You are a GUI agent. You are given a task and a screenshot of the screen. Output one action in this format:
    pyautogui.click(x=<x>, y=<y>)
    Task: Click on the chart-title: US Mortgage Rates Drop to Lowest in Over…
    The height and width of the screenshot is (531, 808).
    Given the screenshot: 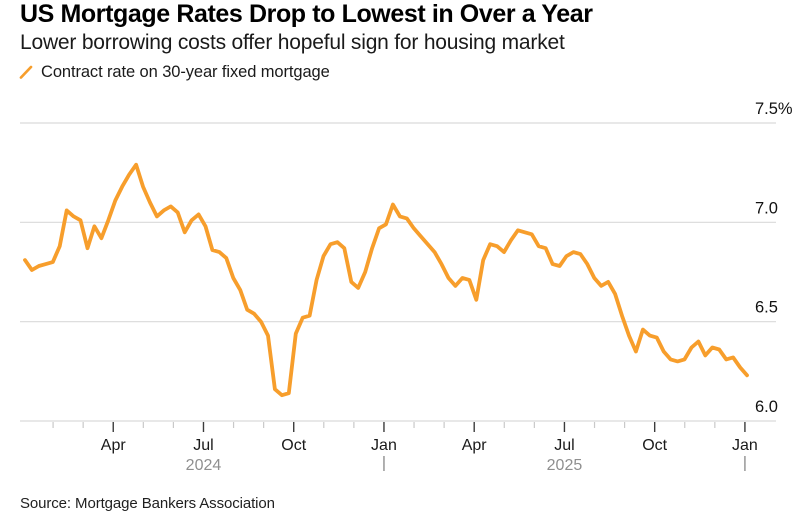 What is the action you would take?
    pyautogui.click(x=306, y=14)
    